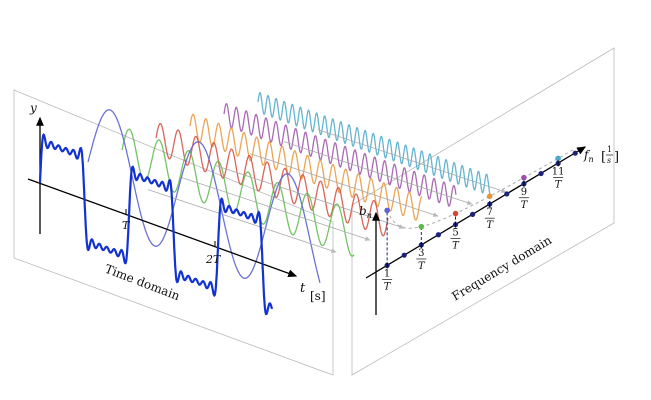  Describe the element at coordinates (421, 253) in the screenshot. I see `frequency-tick-numerator: 3` at that location.